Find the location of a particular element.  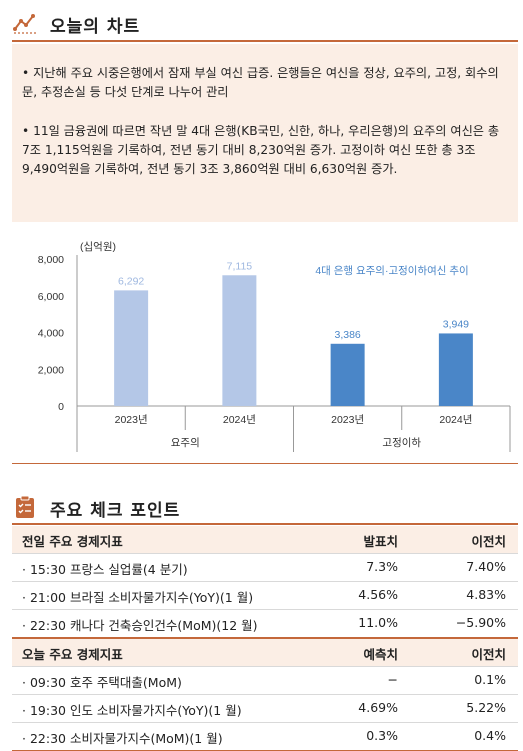

checkpoint-section-title: 주요 체크 포인트 is located at coordinates (115, 511).